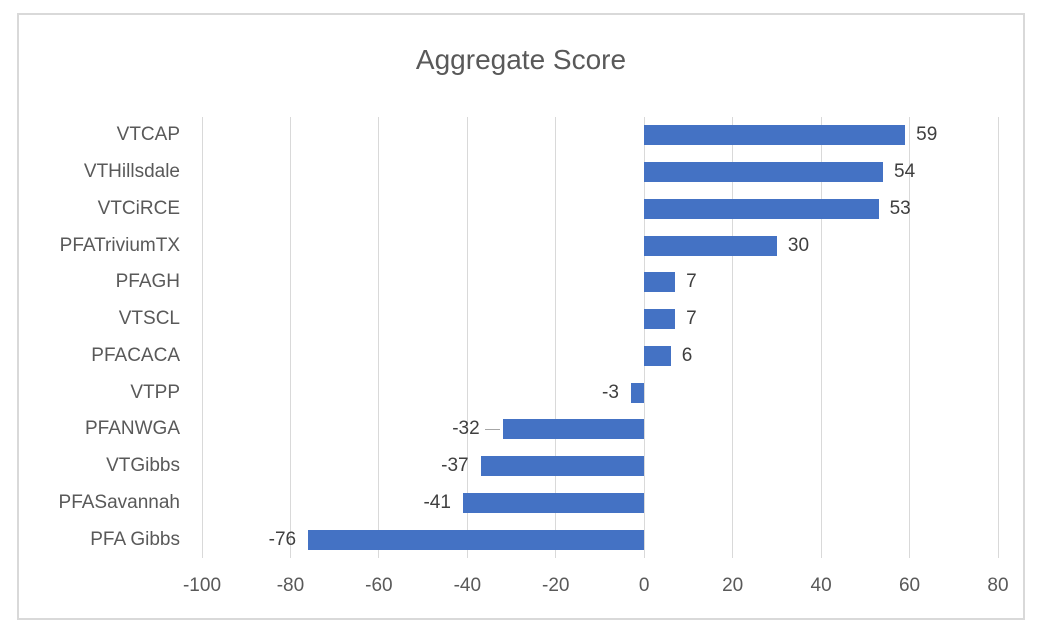 The image size is (1042, 634). I want to click on category-label: VTSCL, so click(149, 319).